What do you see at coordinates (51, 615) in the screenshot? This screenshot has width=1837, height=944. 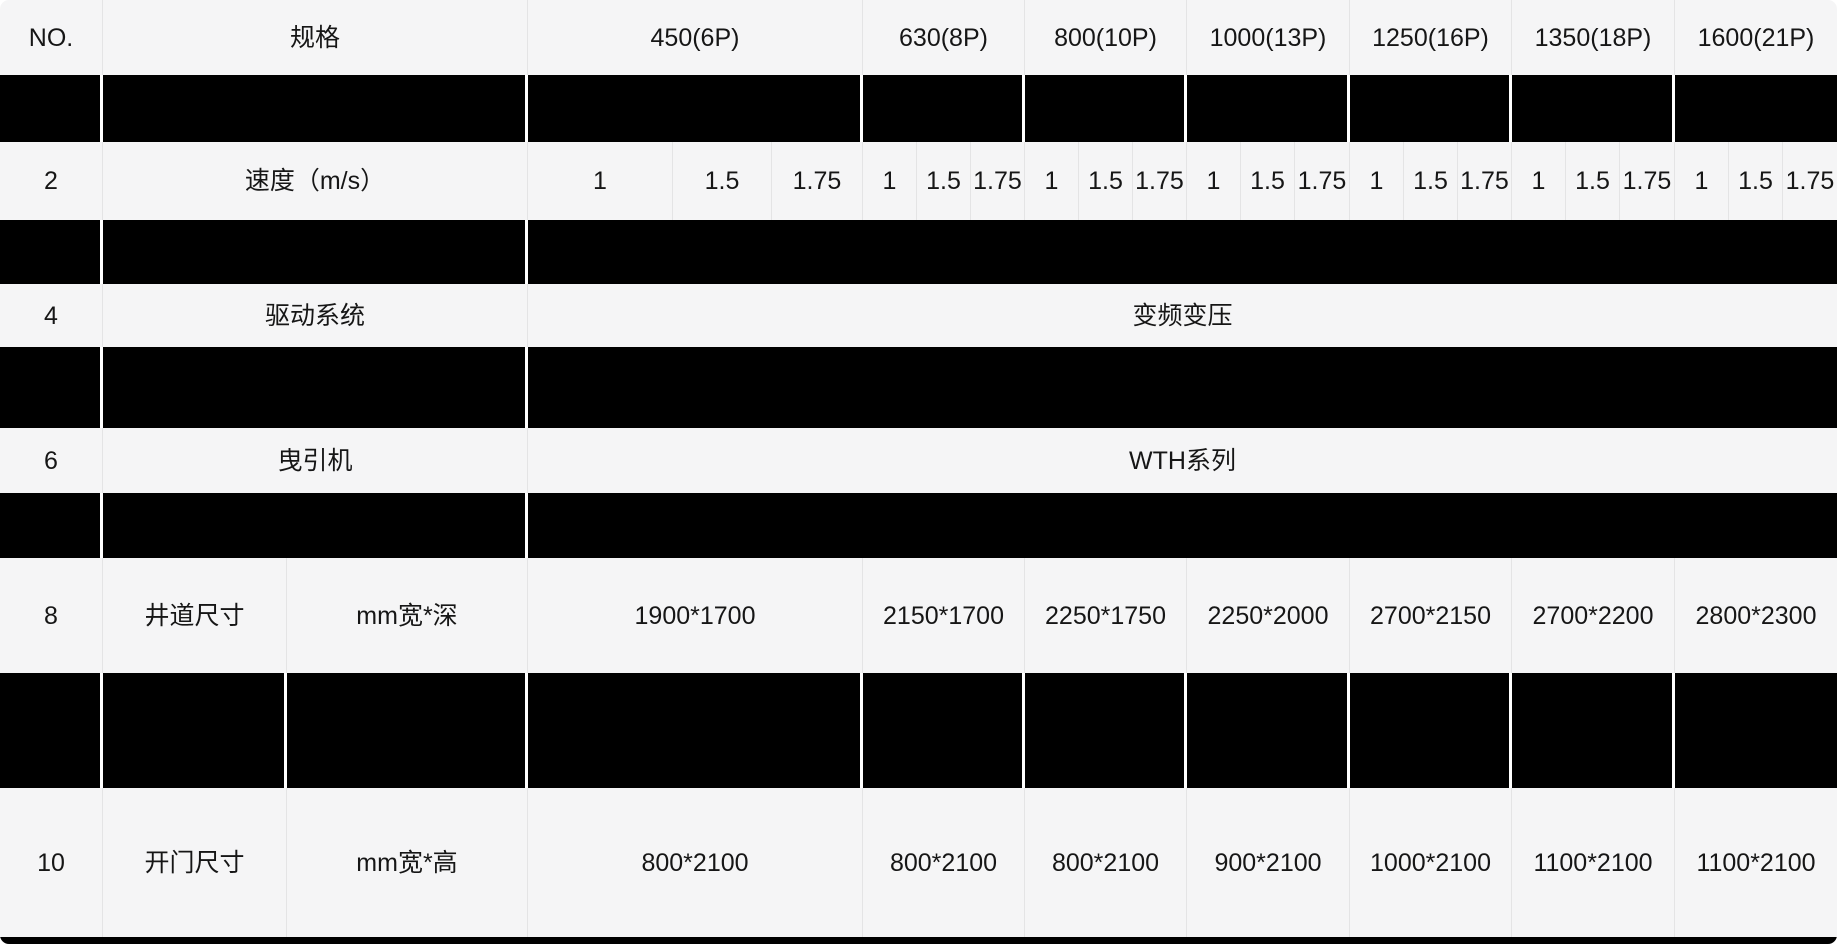 I see `row-number-cell: 8` at bounding box center [51, 615].